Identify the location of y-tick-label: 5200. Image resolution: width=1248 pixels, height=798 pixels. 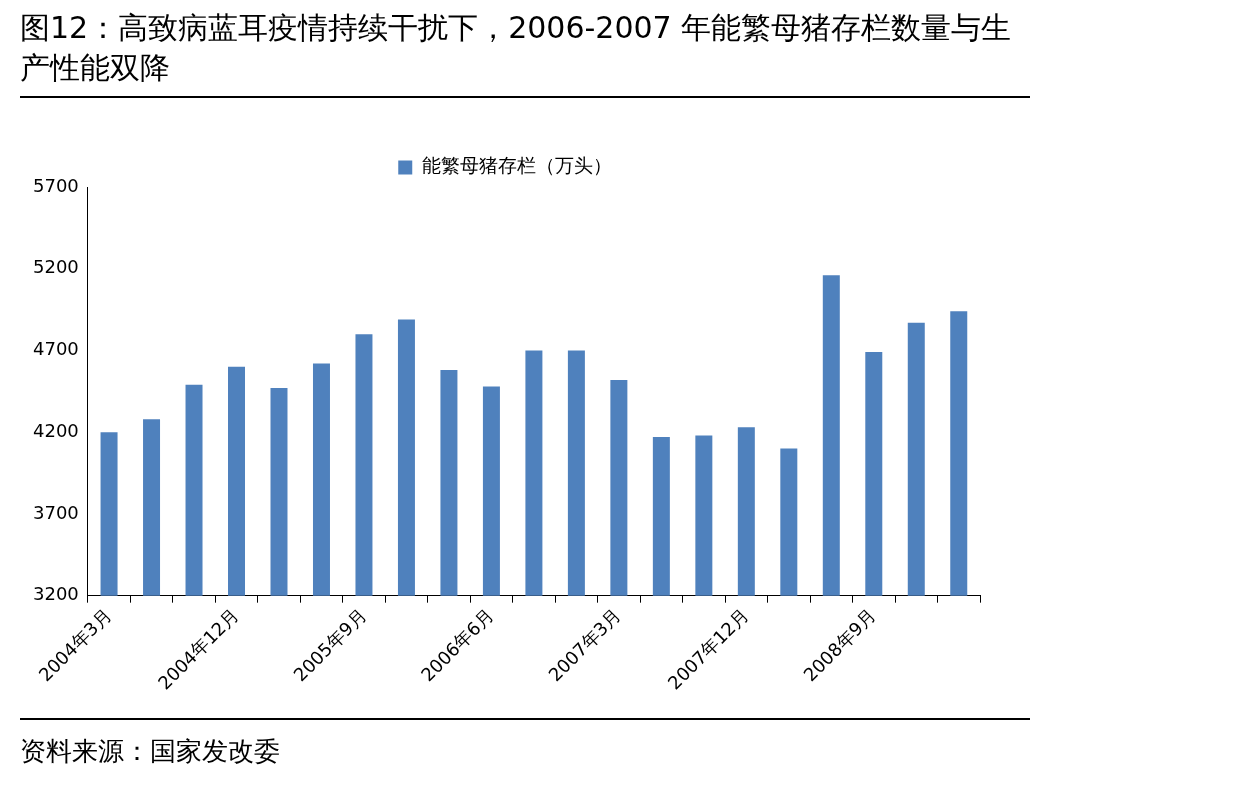
(56, 267).